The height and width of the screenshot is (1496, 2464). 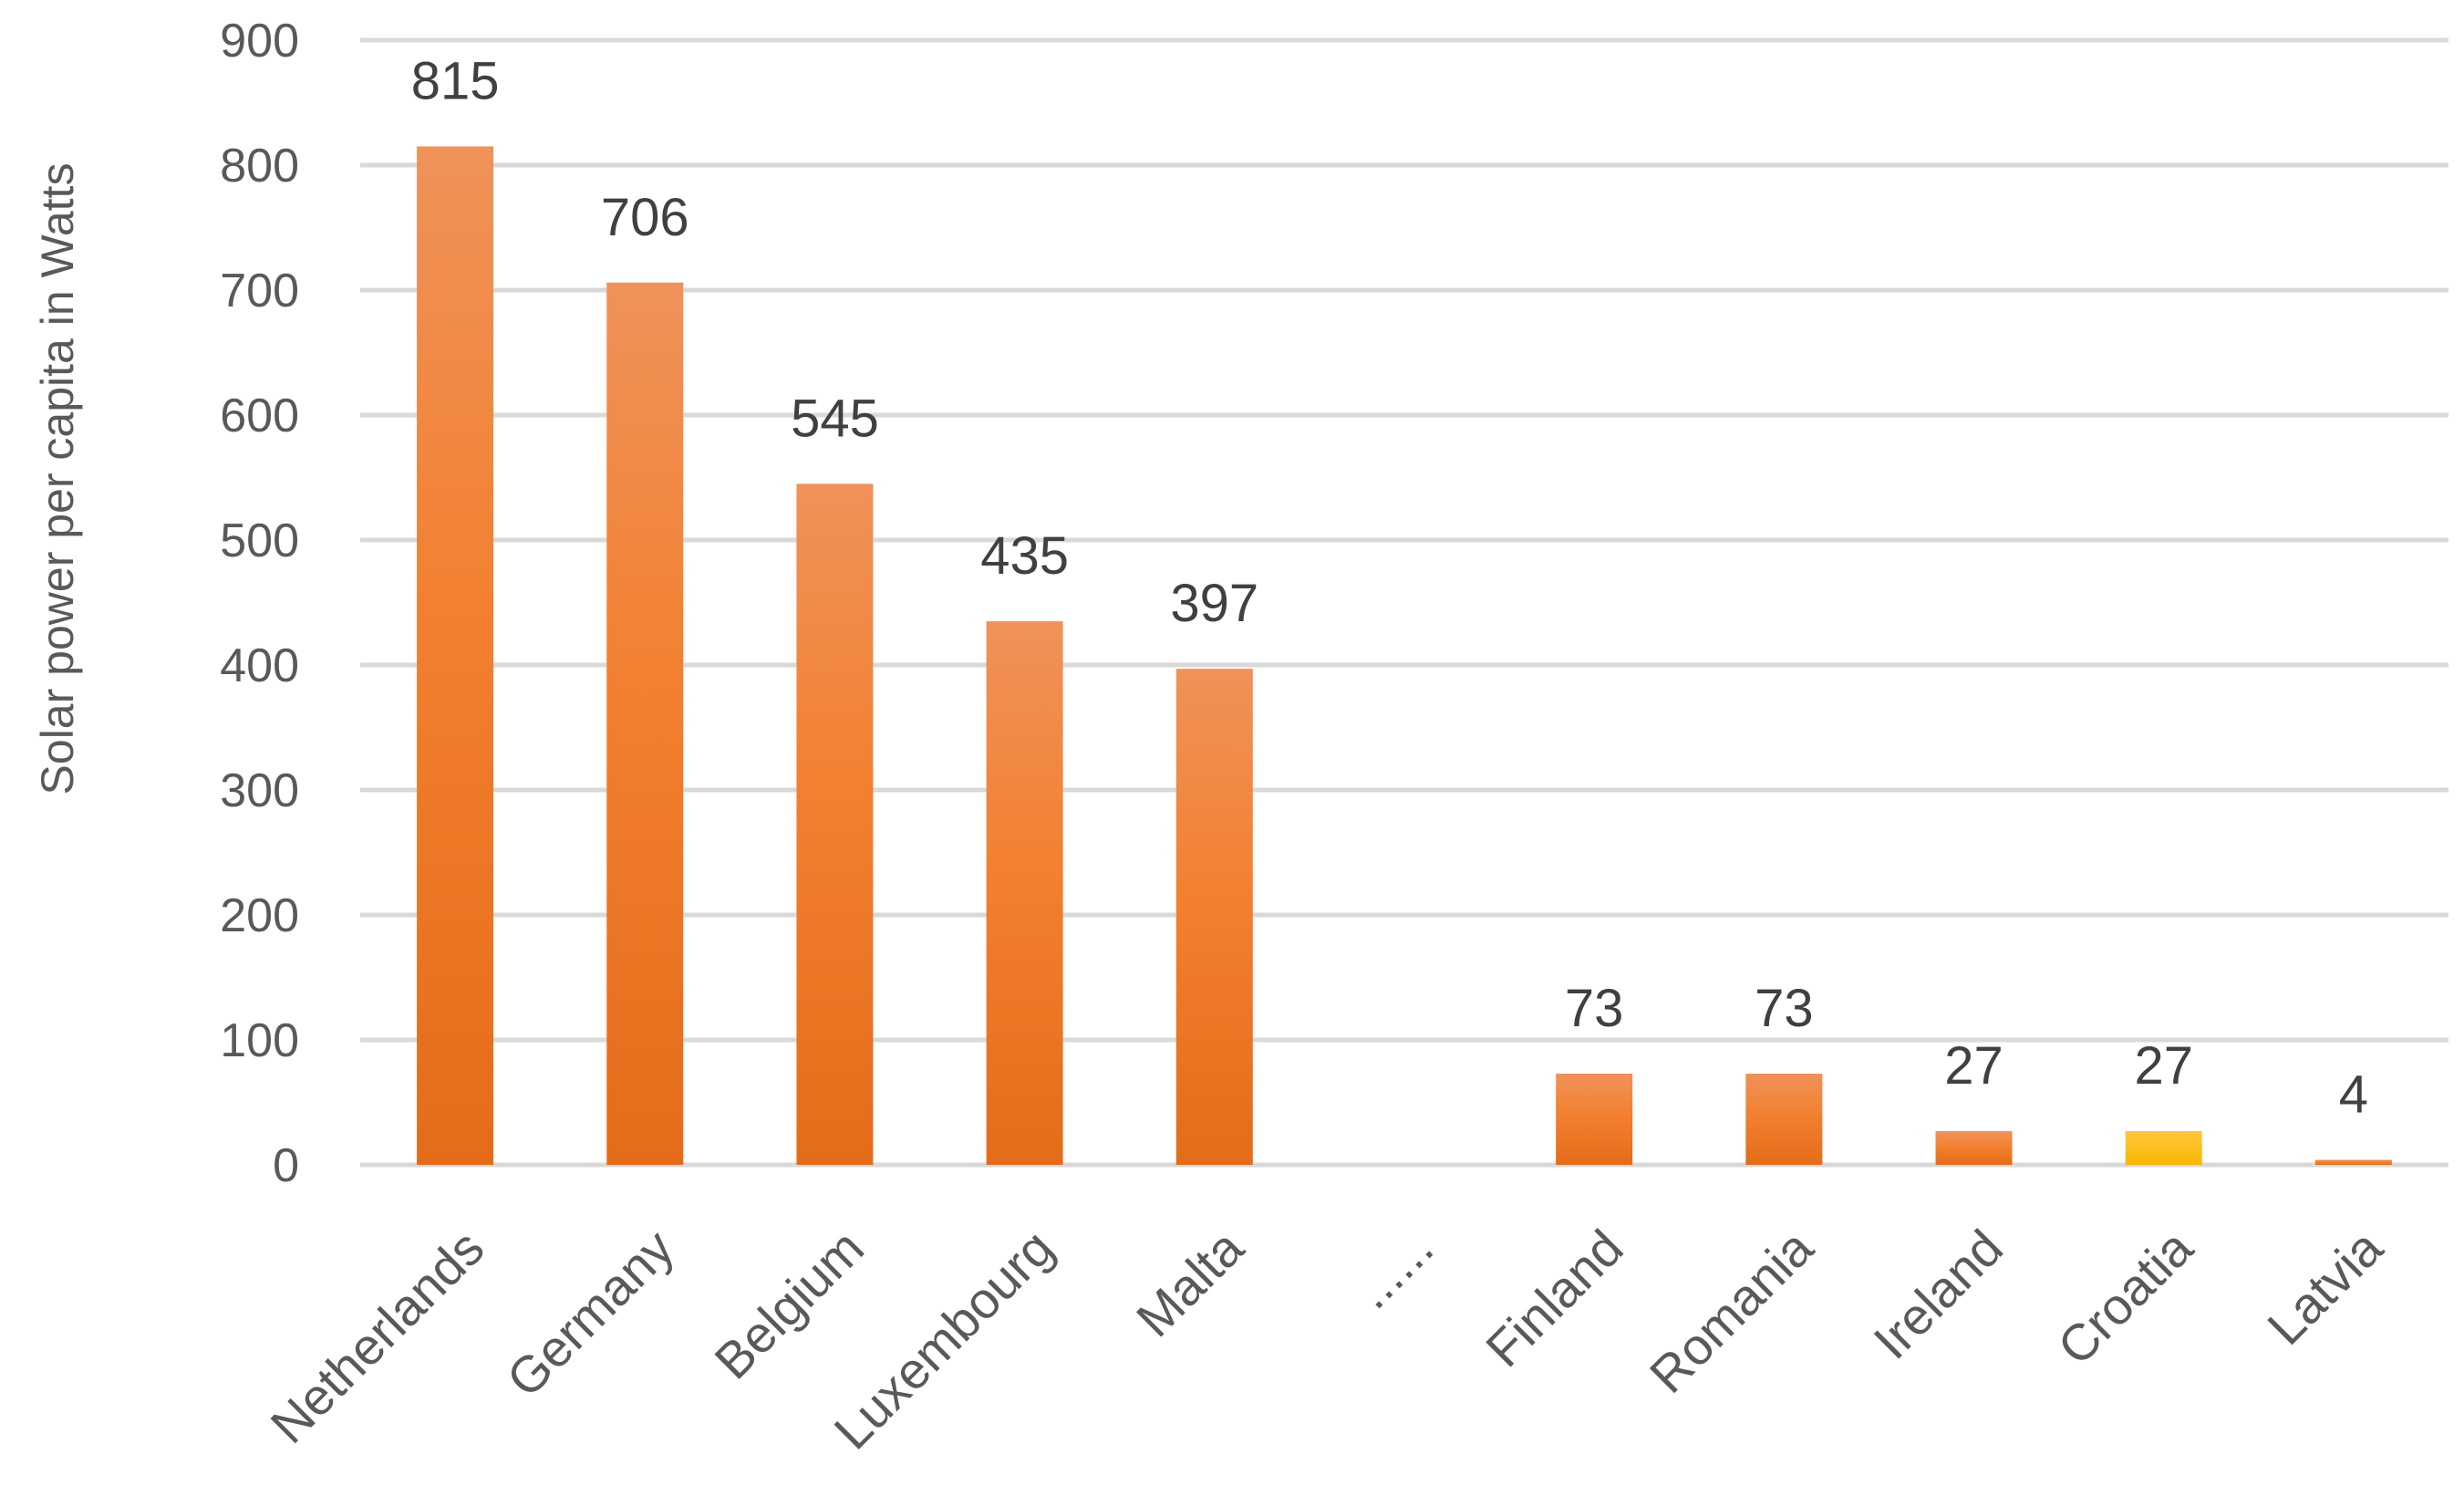 What do you see at coordinates (260, 540) in the screenshot?
I see `y-tick-label: 500` at bounding box center [260, 540].